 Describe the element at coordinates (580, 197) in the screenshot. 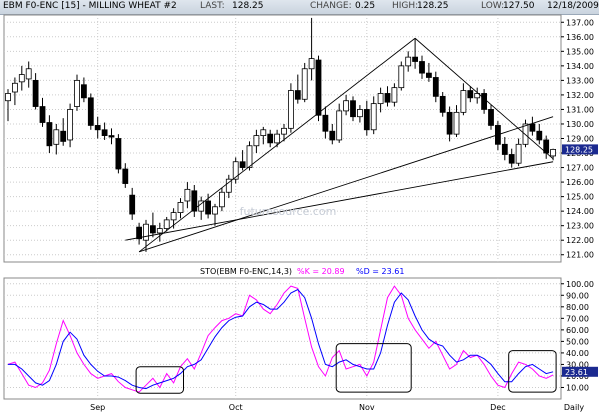

I see `price-tick-label: 125.00` at that location.